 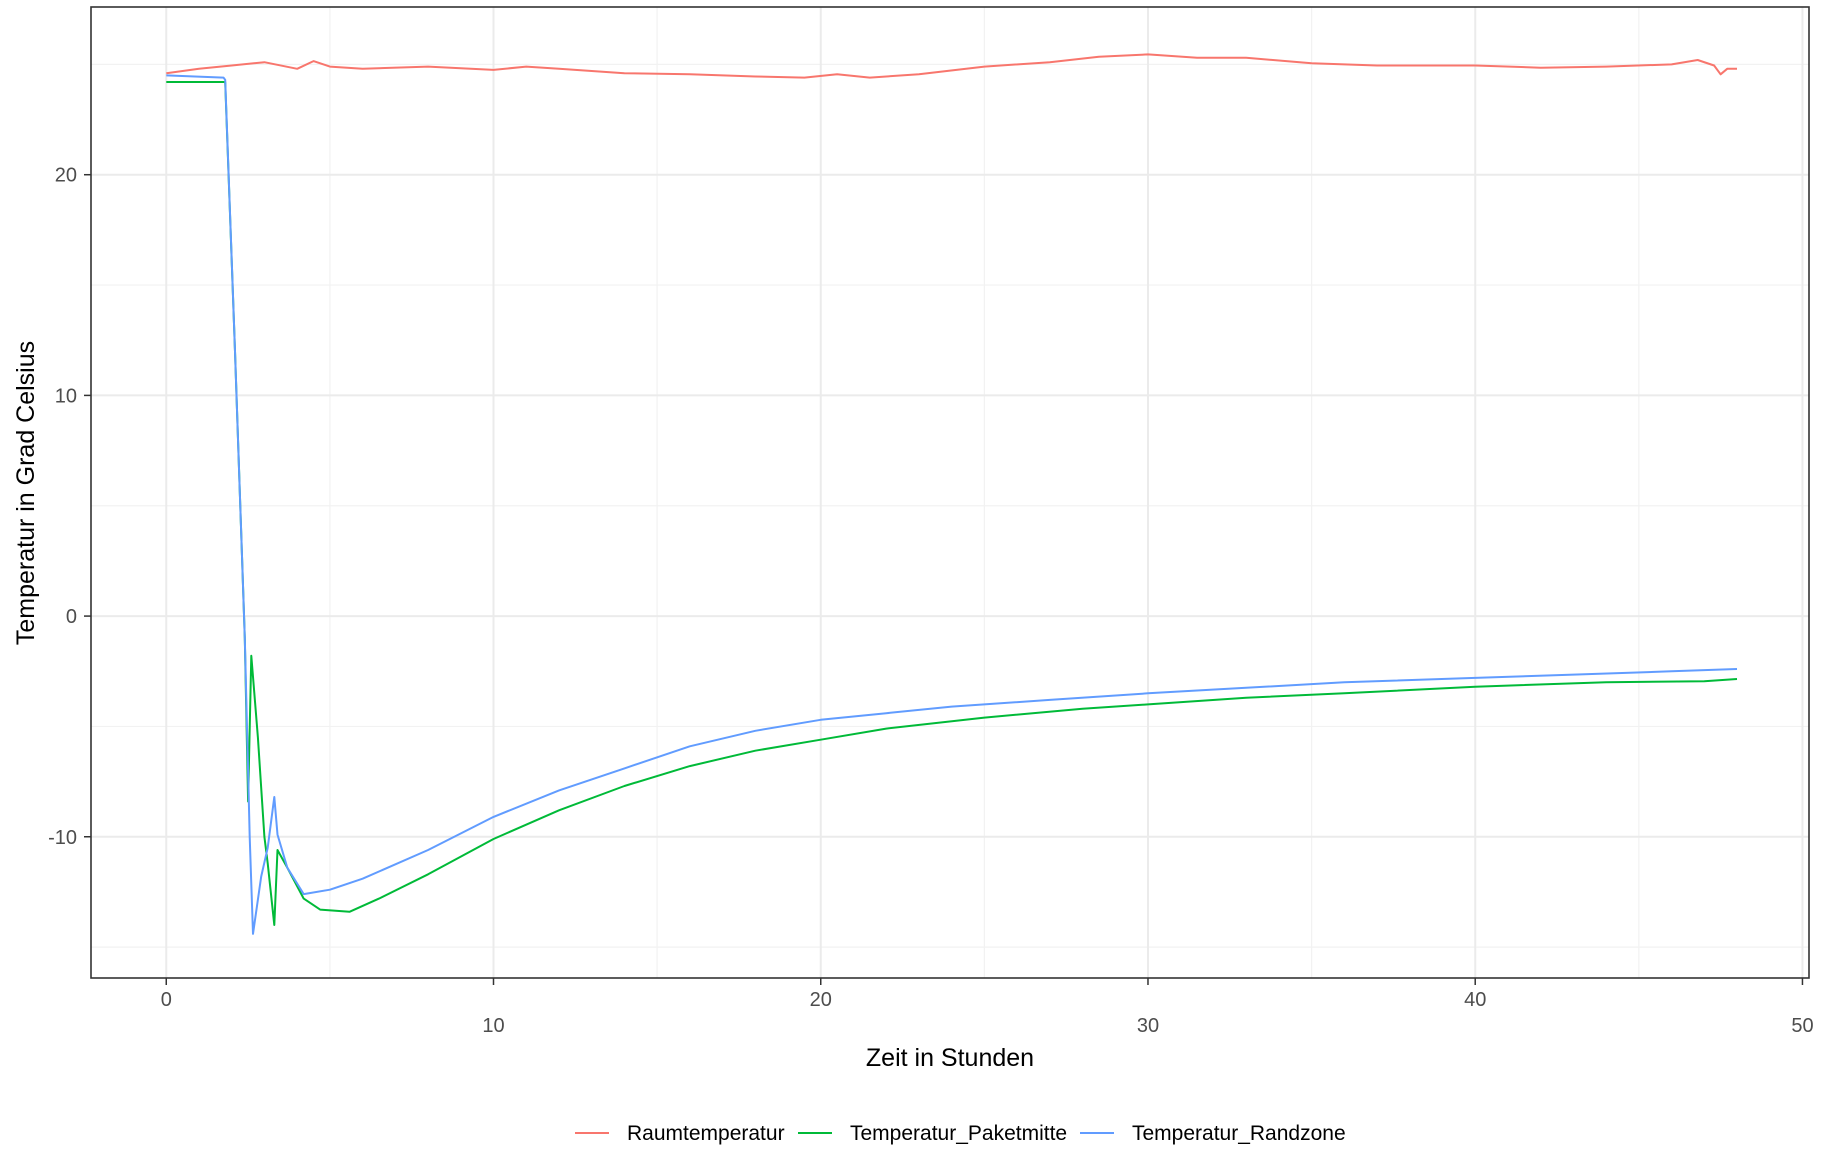 What do you see at coordinates (1148, 1026) in the screenshot?
I see `x-tick-label: 30` at bounding box center [1148, 1026].